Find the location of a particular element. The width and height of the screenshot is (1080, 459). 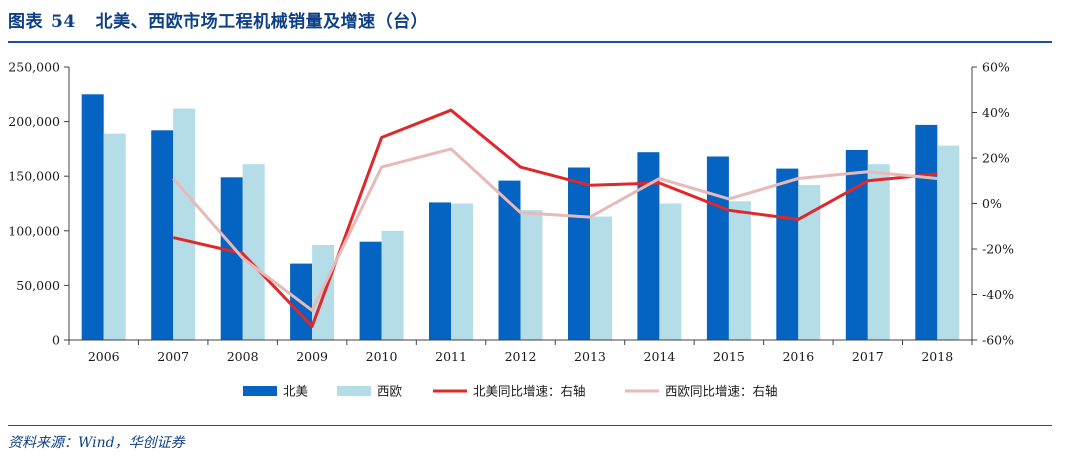

bar-western-europe-2007 is located at coordinates (184, 224).